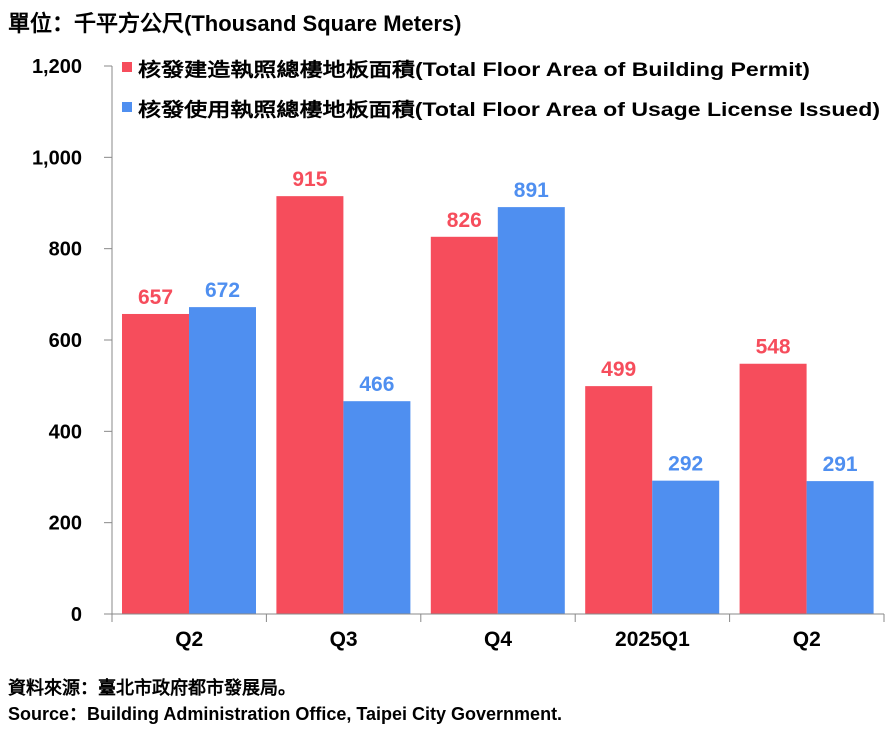 This screenshot has height=736, width=886. What do you see at coordinates (235, 23) in the screenshot?
I see `unit-label: 單位：千平方公尺(Thousand Square Meters)` at bounding box center [235, 23].